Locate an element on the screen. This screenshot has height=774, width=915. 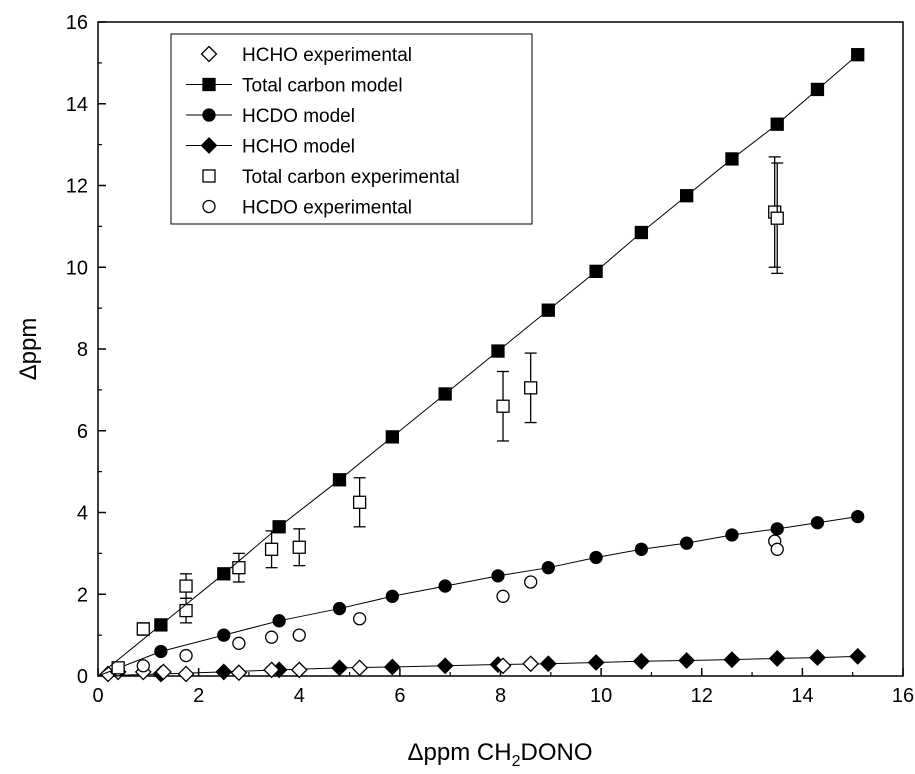
x-tick-label: 4 is located at coordinates (299, 696).